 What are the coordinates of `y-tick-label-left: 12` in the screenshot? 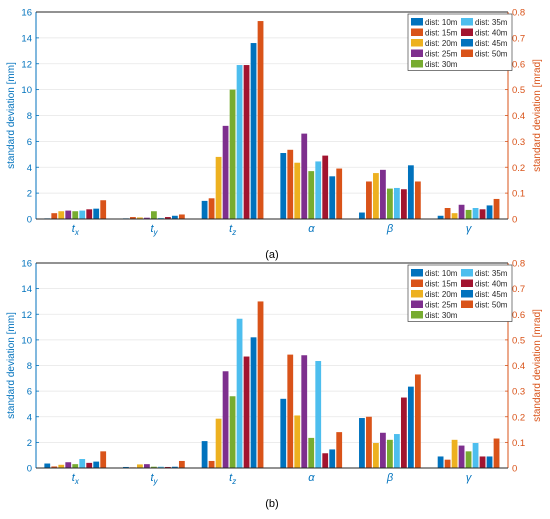 It's located at (26, 64).